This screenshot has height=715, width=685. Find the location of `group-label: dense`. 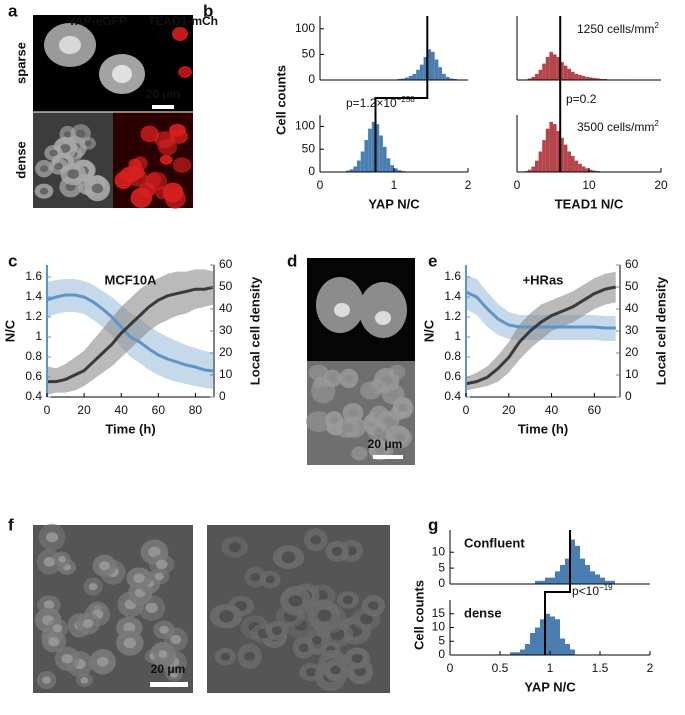

group-label: dense is located at coordinates (483, 612).